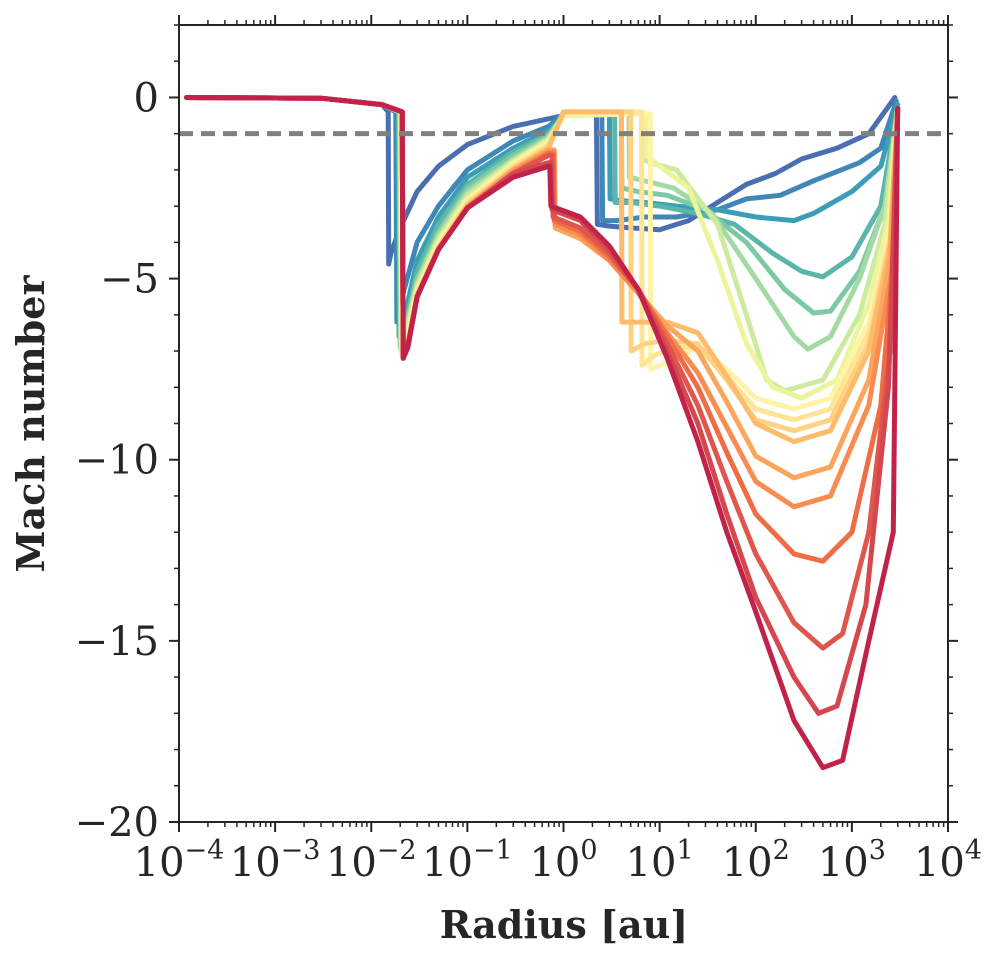 The width and height of the screenshot is (996, 962). I want to click on x-tick-label: 10⁻⁴, so click(179, 860).